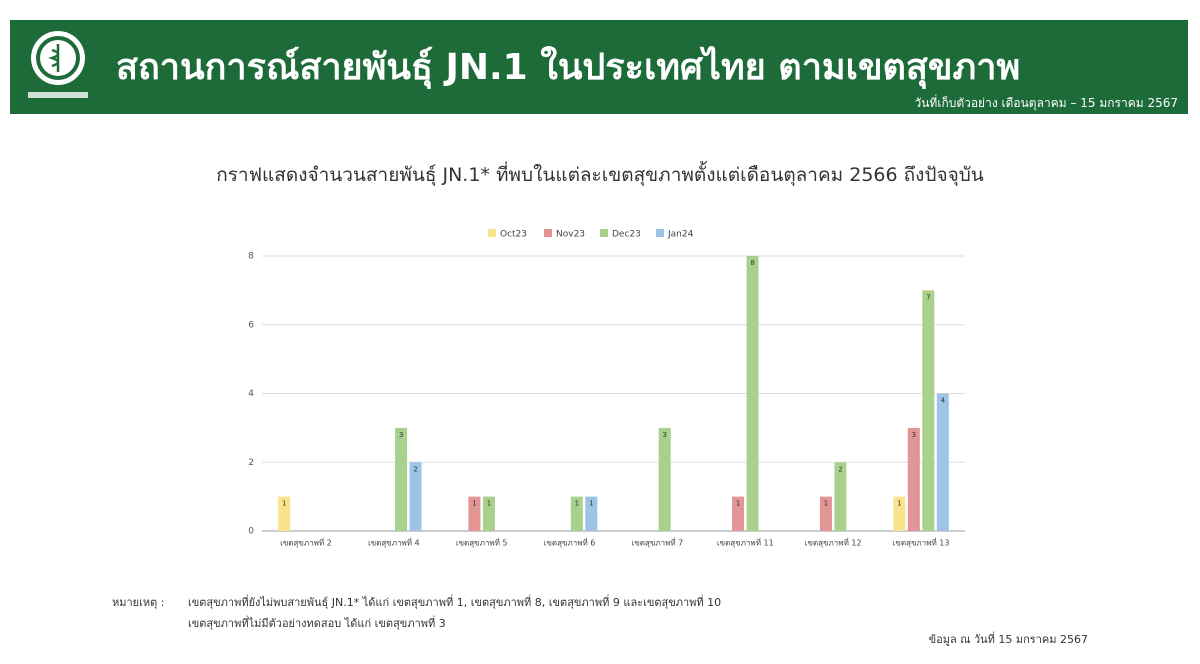 Image resolution: width=1200 pixels, height=664 pixels. What do you see at coordinates (745, 542) in the screenshot?
I see `x-tick-label: เขตสุขภาพที่ 11` at bounding box center [745, 542].